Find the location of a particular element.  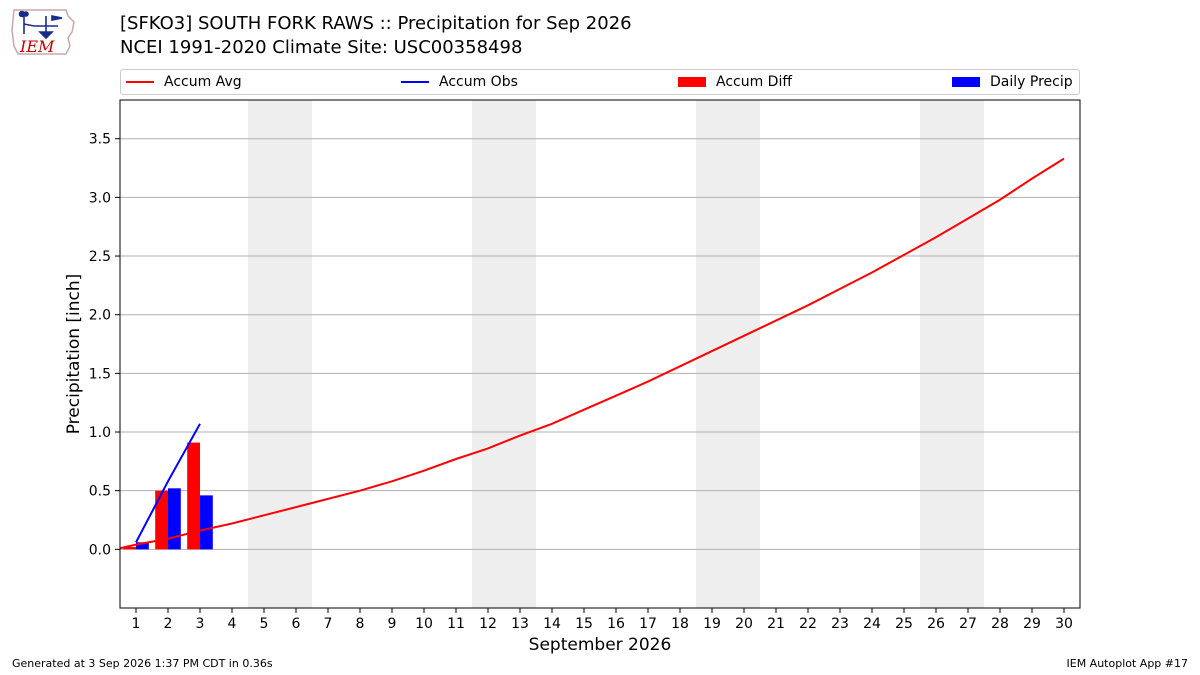

y-tick-label-2: 1.0 is located at coordinates (100, 433).